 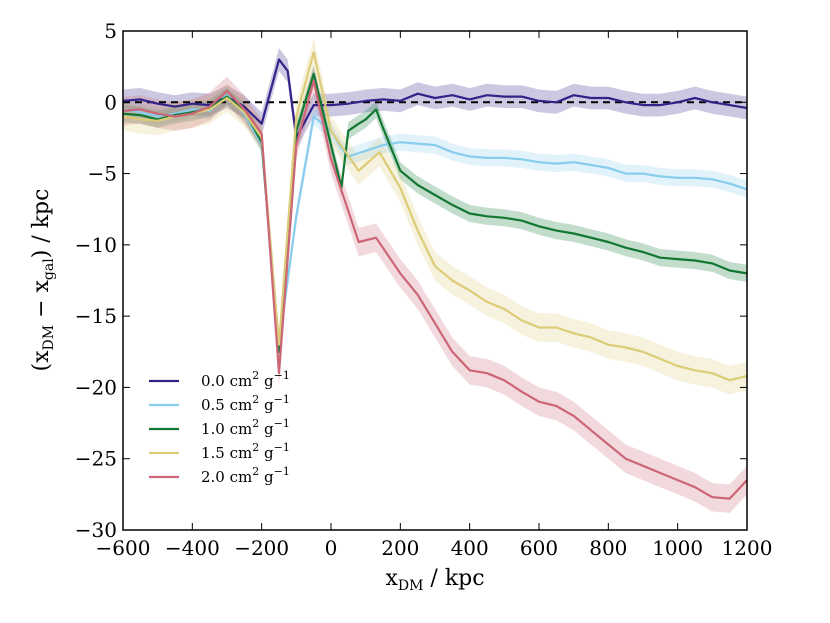 I want to click on y-tick-label: −30, so click(x=96, y=530).